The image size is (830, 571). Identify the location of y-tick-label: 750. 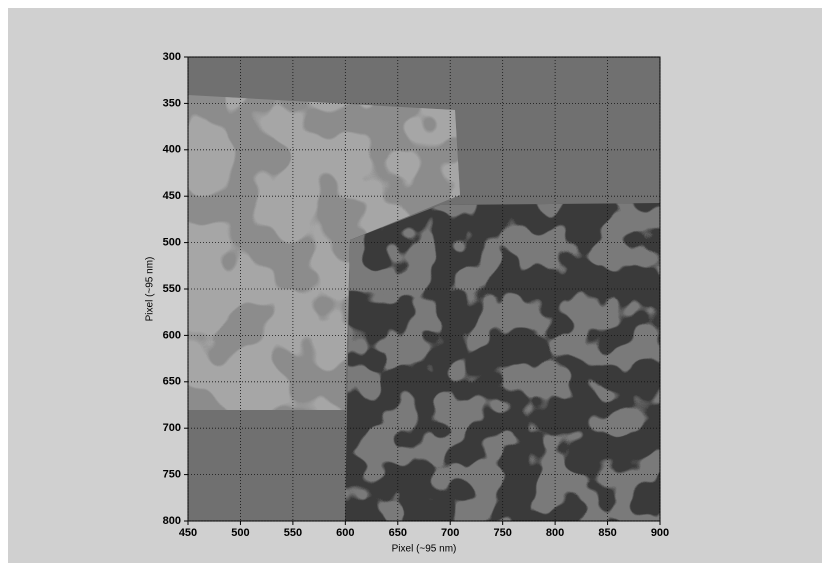
(172, 475).